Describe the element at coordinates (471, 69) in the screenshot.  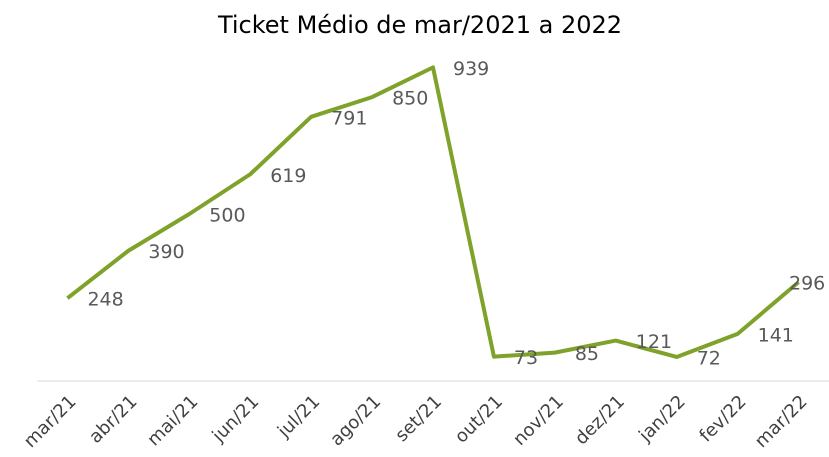
I see `data-label: 939` at that location.